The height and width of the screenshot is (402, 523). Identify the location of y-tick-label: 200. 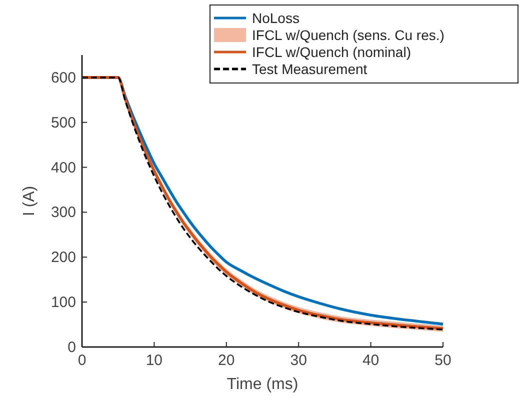
(63, 257).